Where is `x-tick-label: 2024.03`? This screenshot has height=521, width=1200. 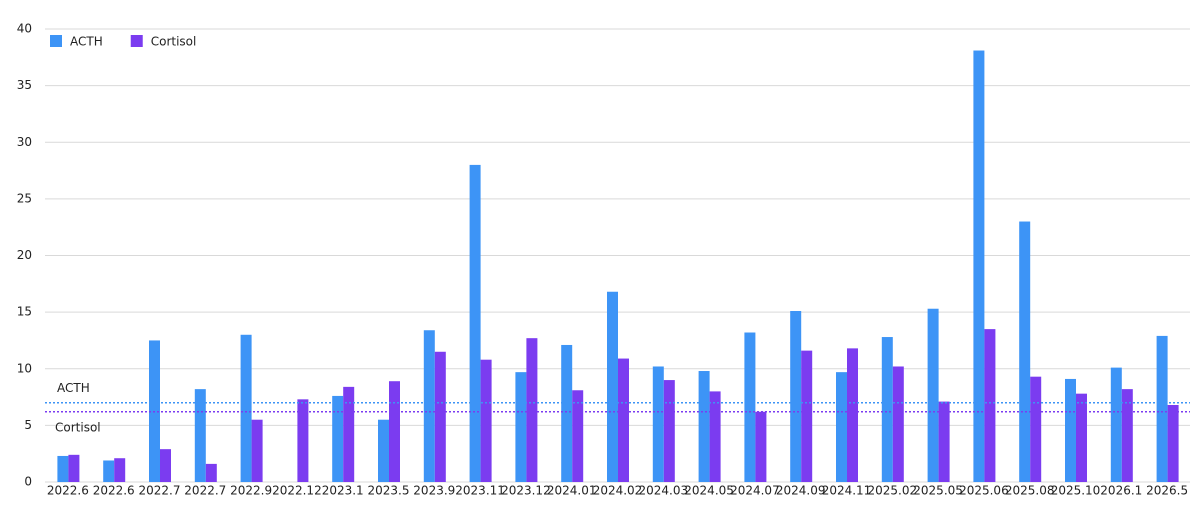
x-tick-label: 2024.03 is located at coordinates (663, 491).